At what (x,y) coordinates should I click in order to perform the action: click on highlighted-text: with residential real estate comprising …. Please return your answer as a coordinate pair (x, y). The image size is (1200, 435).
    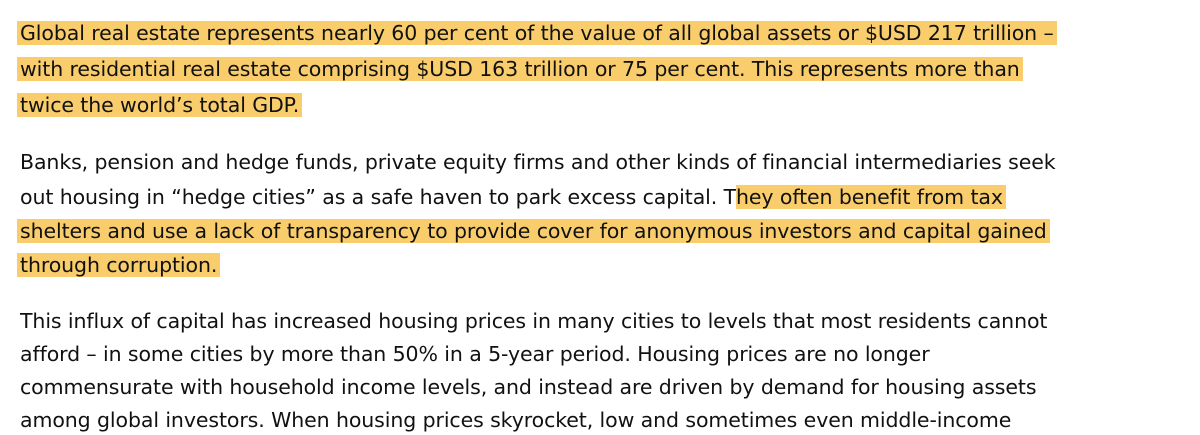
    Looking at the image, I should click on (520, 69).